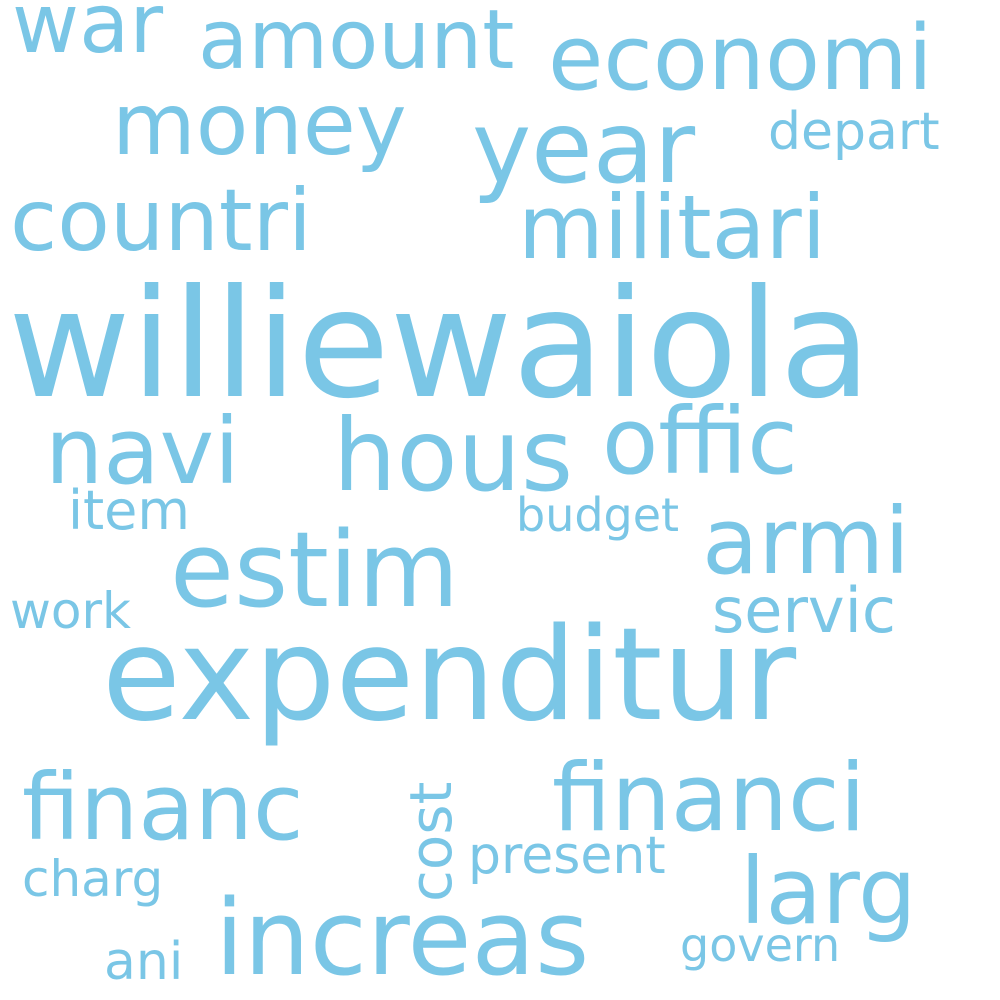 Image resolution: width=1000 pixels, height=1000 pixels. Describe the element at coordinates (760, 945) in the screenshot. I see `word-govern: govern` at that location.